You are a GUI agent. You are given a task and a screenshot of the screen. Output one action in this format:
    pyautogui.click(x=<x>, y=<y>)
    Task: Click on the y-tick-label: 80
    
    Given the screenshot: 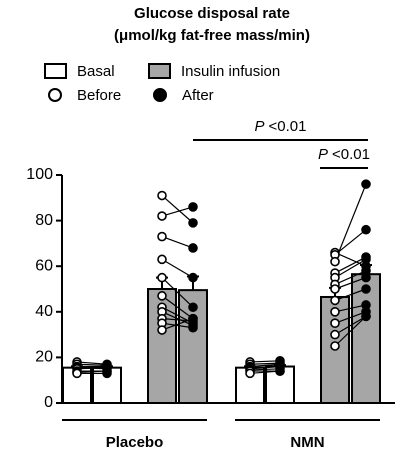 What is the action you would take?
    pyautogui.click(x=44, y=220)
    